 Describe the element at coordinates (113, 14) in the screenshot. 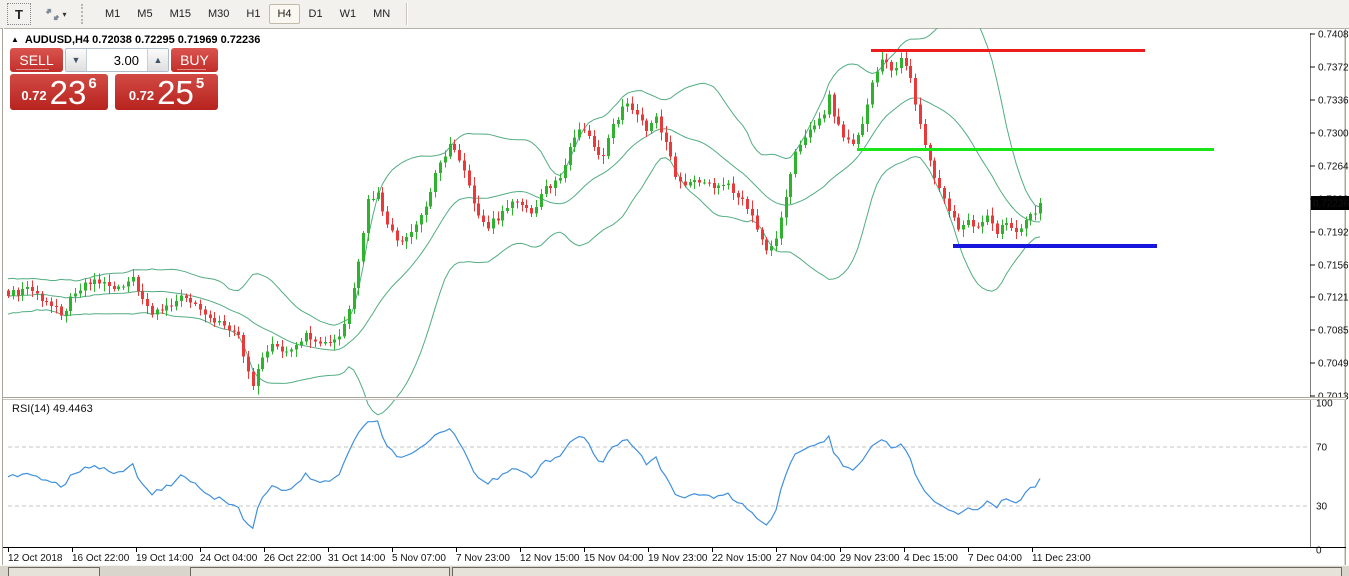

I see `tf-button-M1: M1` at that location.